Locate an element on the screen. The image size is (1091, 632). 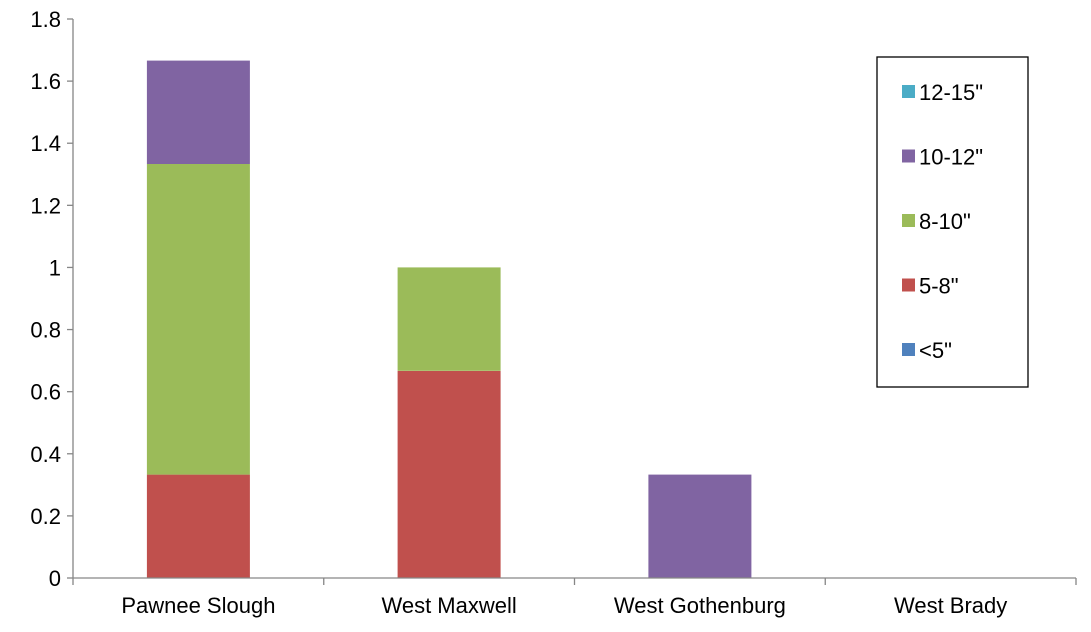
y-tick-label: 1 is located at coordinates (55, 267).